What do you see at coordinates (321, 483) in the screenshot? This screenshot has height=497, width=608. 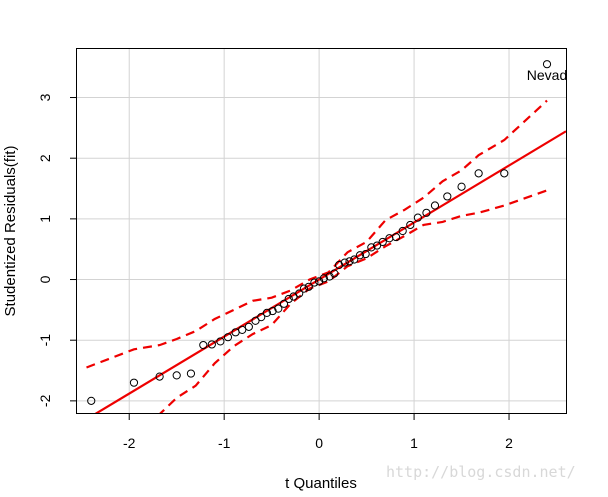 I see `x-axis-title: t Quantiles` at bounding box center [321, 483].